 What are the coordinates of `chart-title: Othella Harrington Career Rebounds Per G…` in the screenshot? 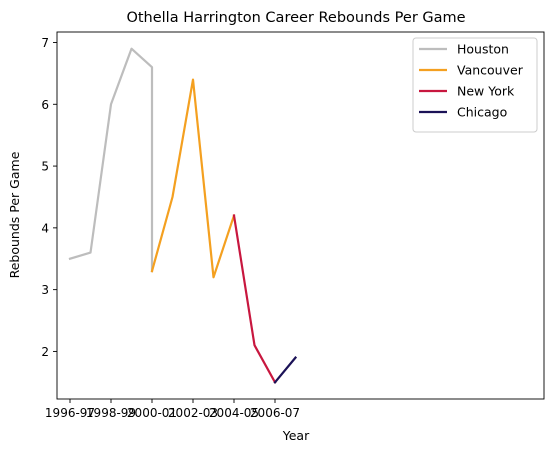 It's located at (295, 18).